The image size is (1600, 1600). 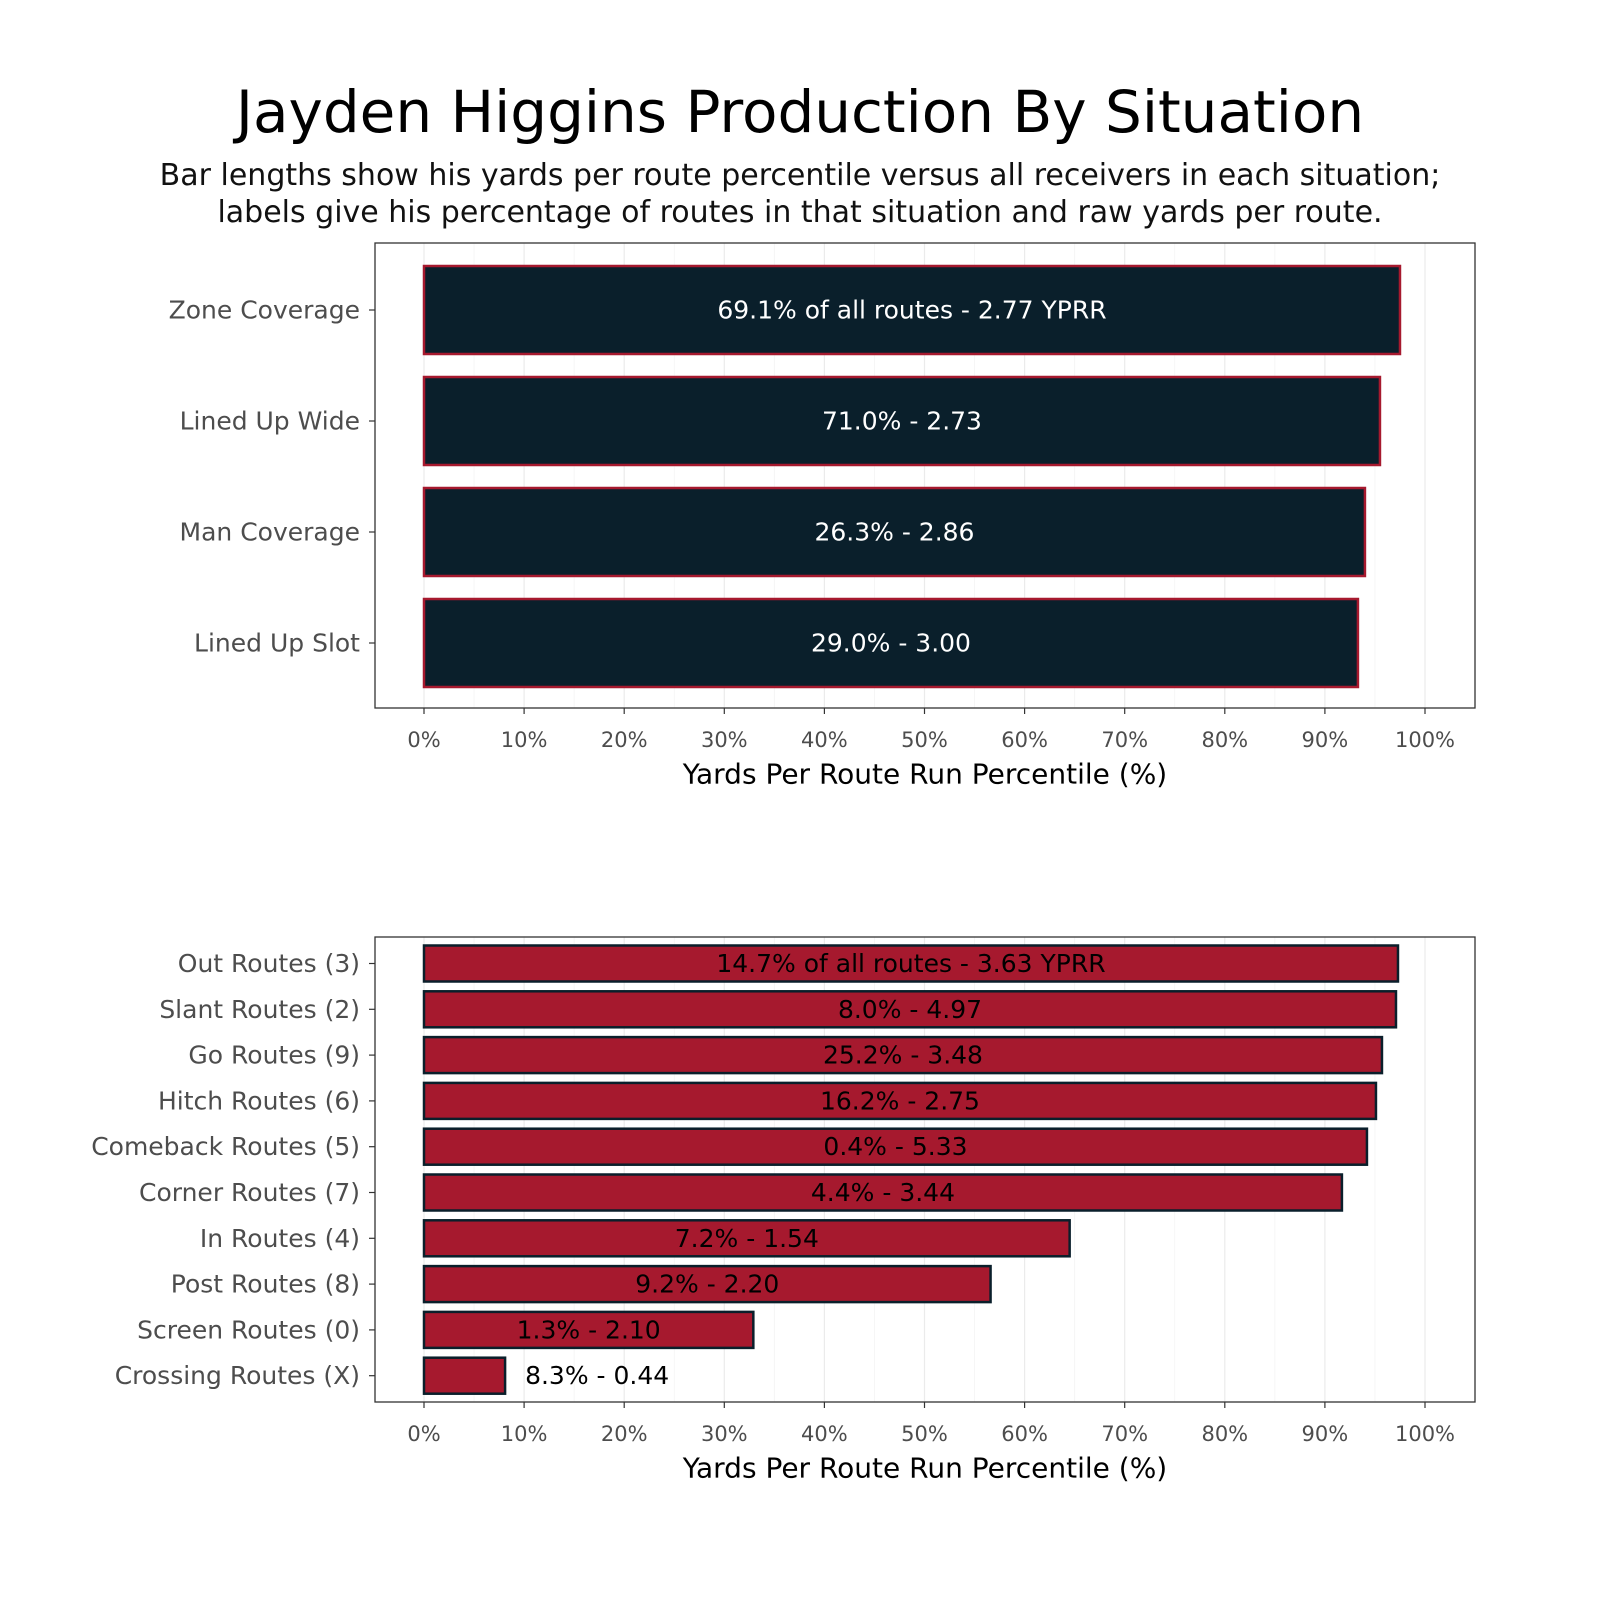 I want to click on bar-value-label: 7.2% - 1.54, so click(x=747, y=1238).